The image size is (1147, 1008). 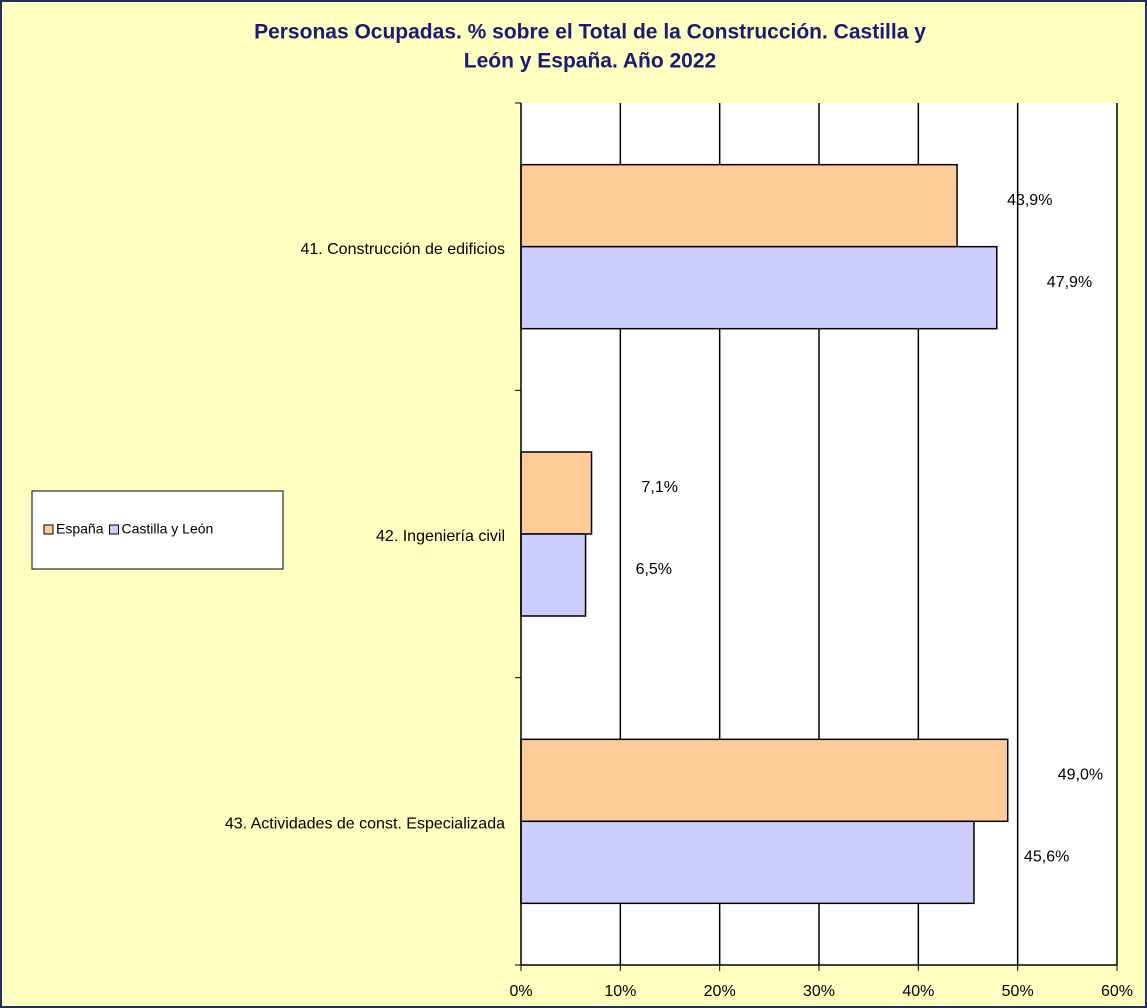 What do you see at coordinates (520, 991) in the screenshot?
I see `x-tick-label: 0%` at bounding box center [520, 991].